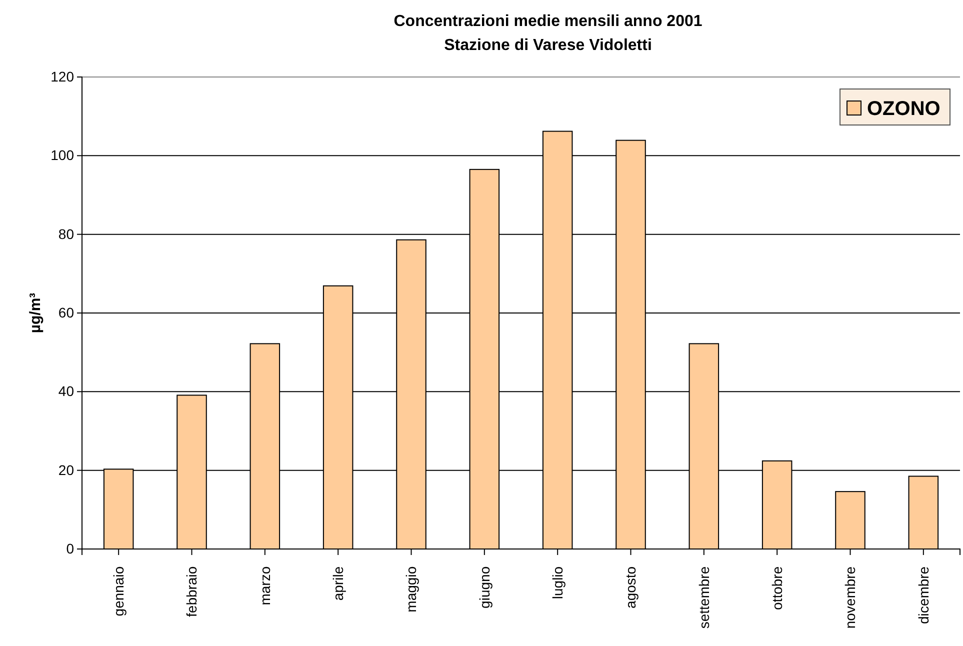 The image size is (963, 646). I want to click on chart-subtitle: Stazione di Varese Vidoletti, so click(548, 45).